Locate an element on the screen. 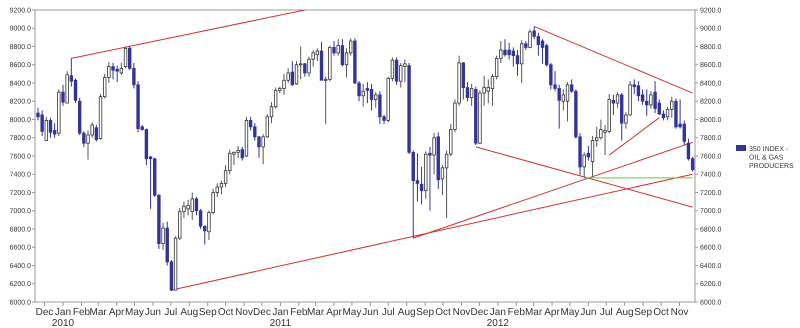 This screenshot has width=800, height=328. x-tick-label: Jan 2010 is located at coordinates (63, 317).